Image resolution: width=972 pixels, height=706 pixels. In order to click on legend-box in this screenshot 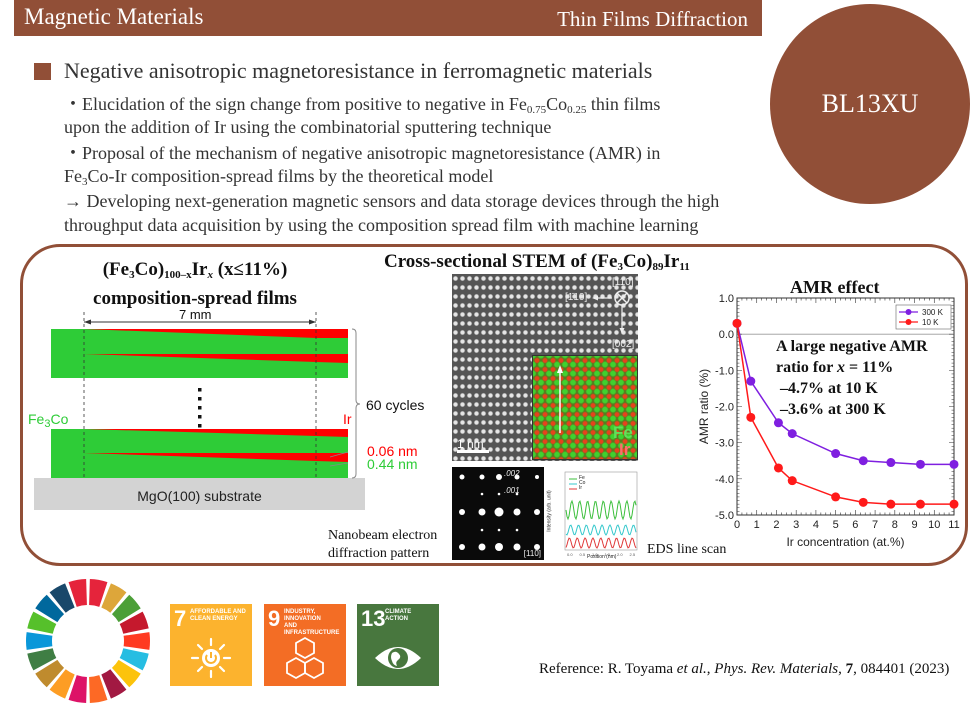, I will do `click(923, 317)`.